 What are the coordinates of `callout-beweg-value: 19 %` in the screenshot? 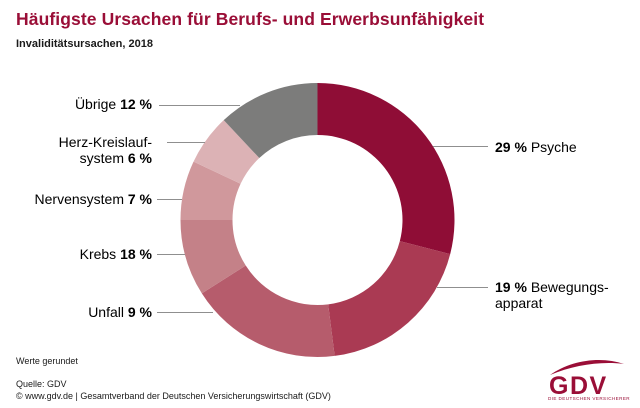 It's located at (511, 287).